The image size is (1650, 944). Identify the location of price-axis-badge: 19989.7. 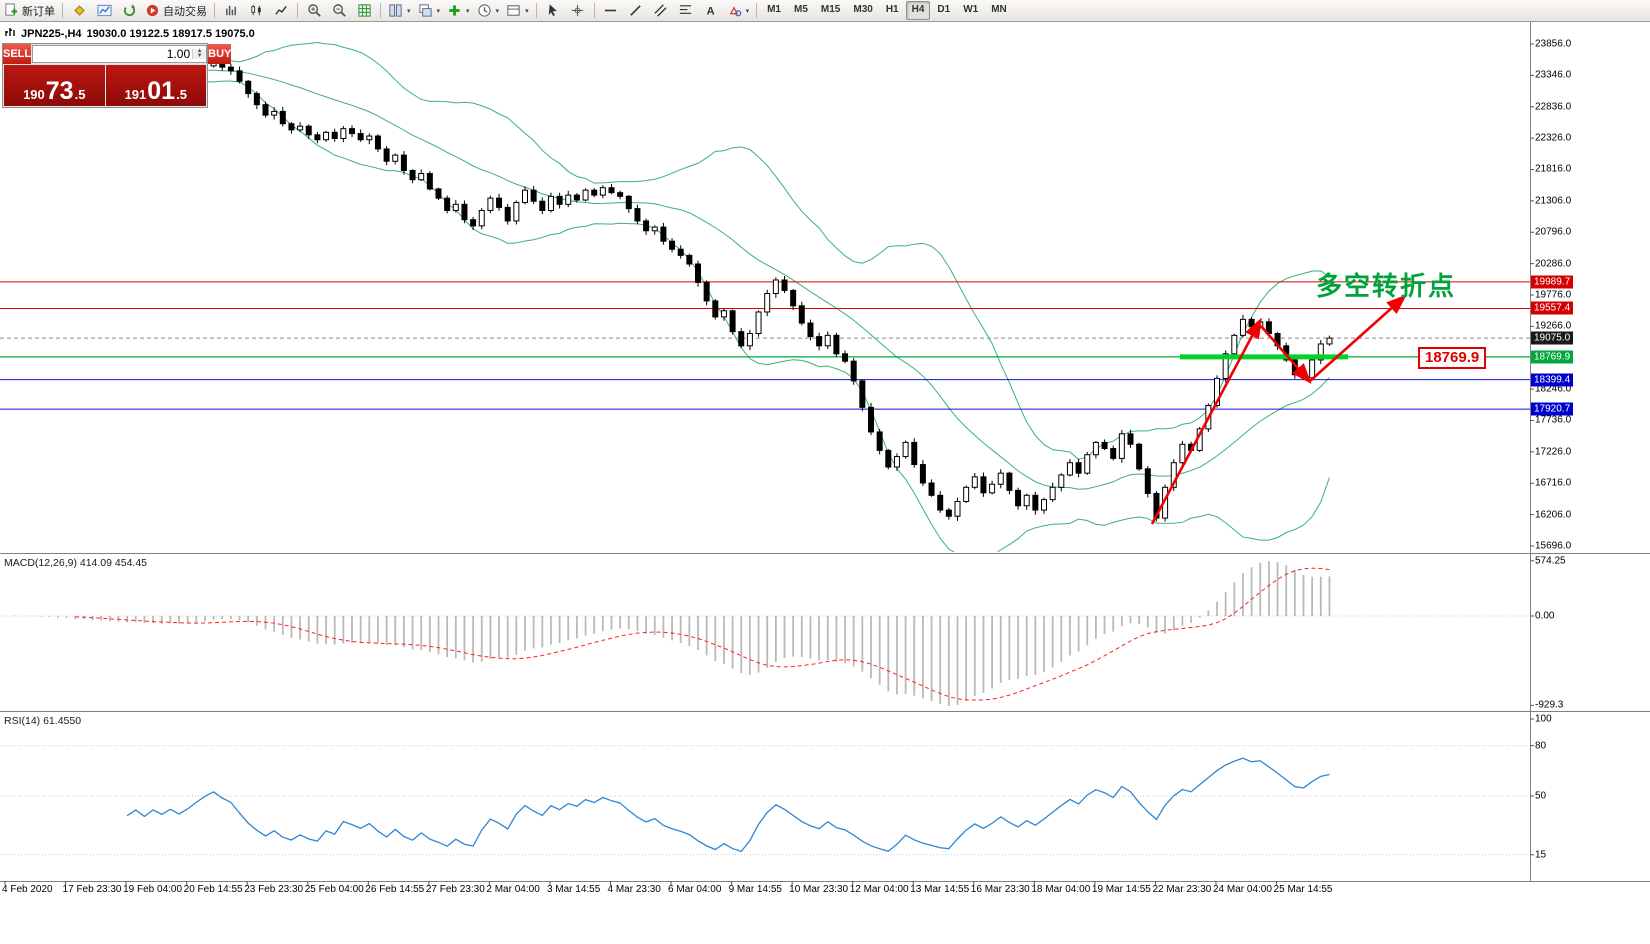
(1552, 282).